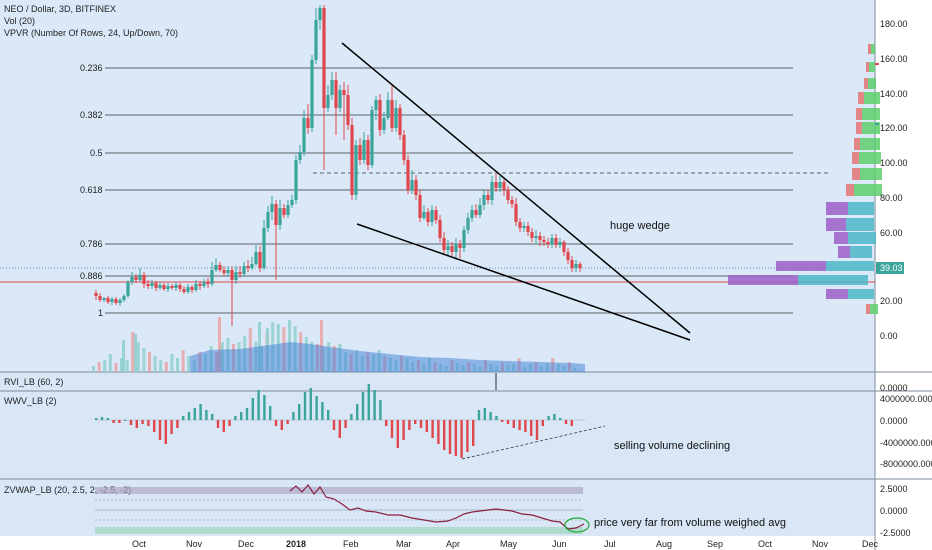 The width and height of the screenshot is (932, 550). Describe the element at coordinates (672, 446) in the screenshot. I see `annotation-selling-volume: selling volume declining` at that location.